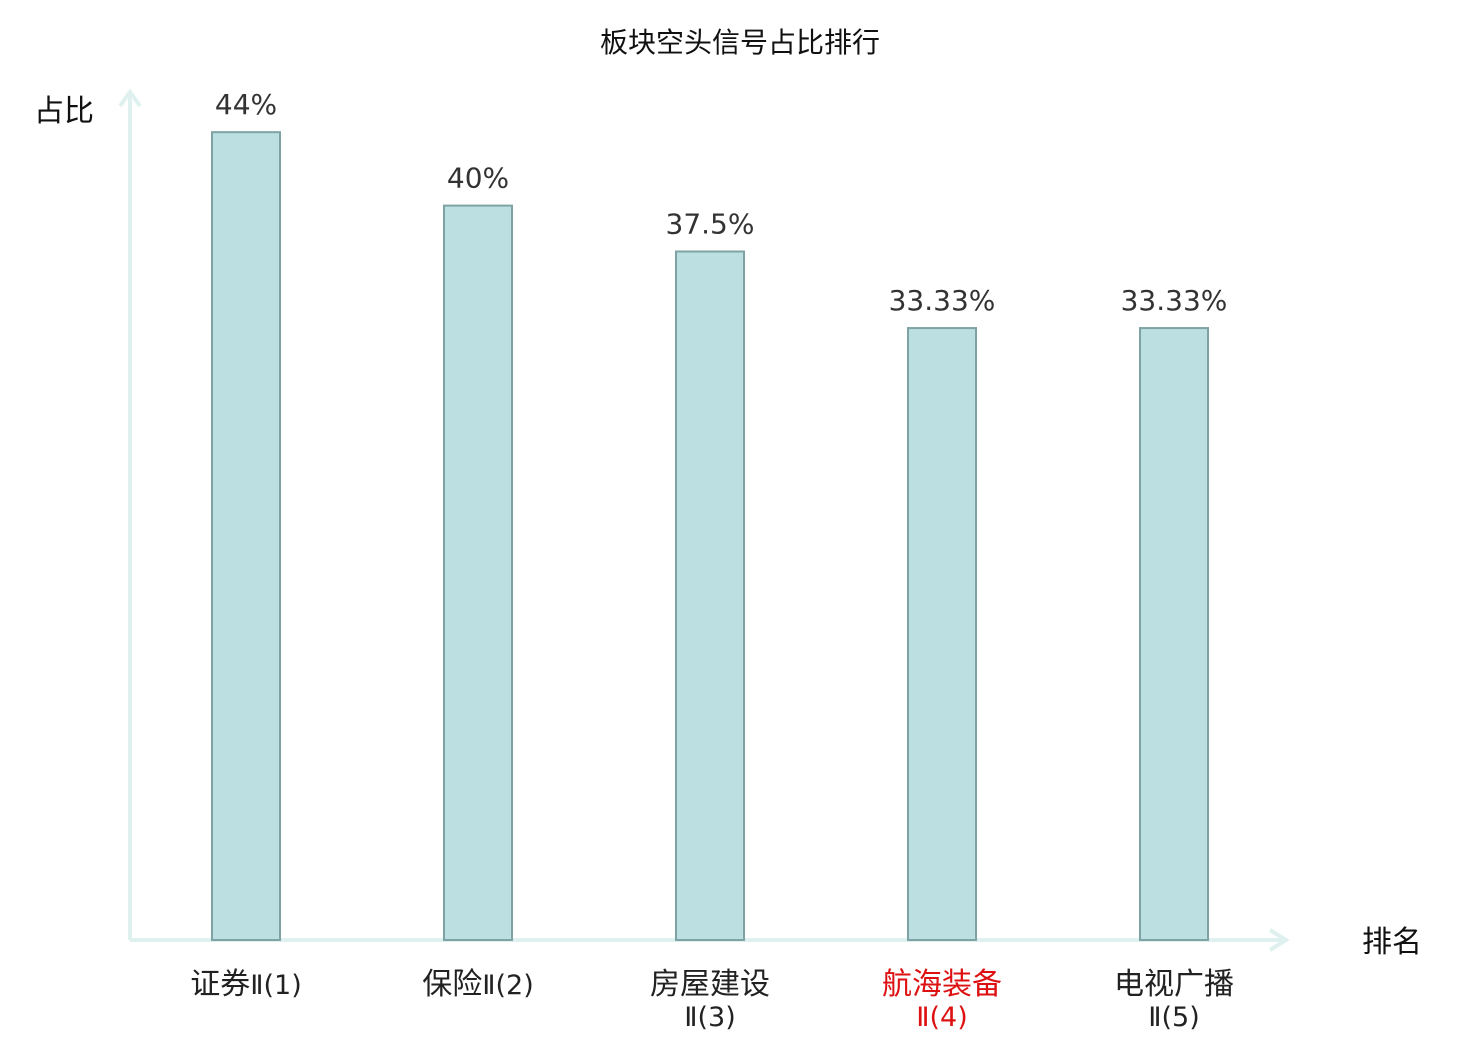 This screenshot has height=1040, width=1480. Describe the element at coordinates (130, 514) in the screenshot. I see `y-axis` at that location.